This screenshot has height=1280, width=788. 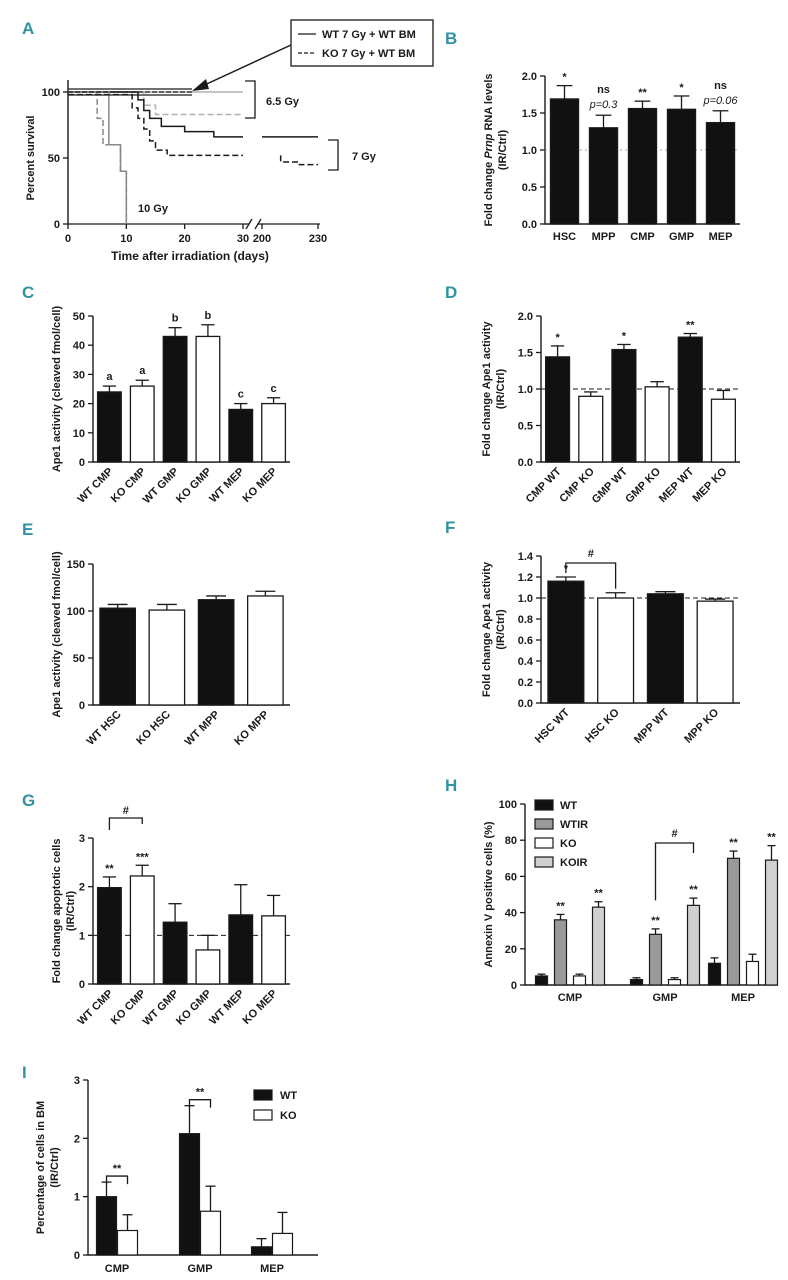 What do you see at coordinates (117, 1269) in the screenshot?
I see `category-label-I-0: CMP` at bounding box center [117, 1269].